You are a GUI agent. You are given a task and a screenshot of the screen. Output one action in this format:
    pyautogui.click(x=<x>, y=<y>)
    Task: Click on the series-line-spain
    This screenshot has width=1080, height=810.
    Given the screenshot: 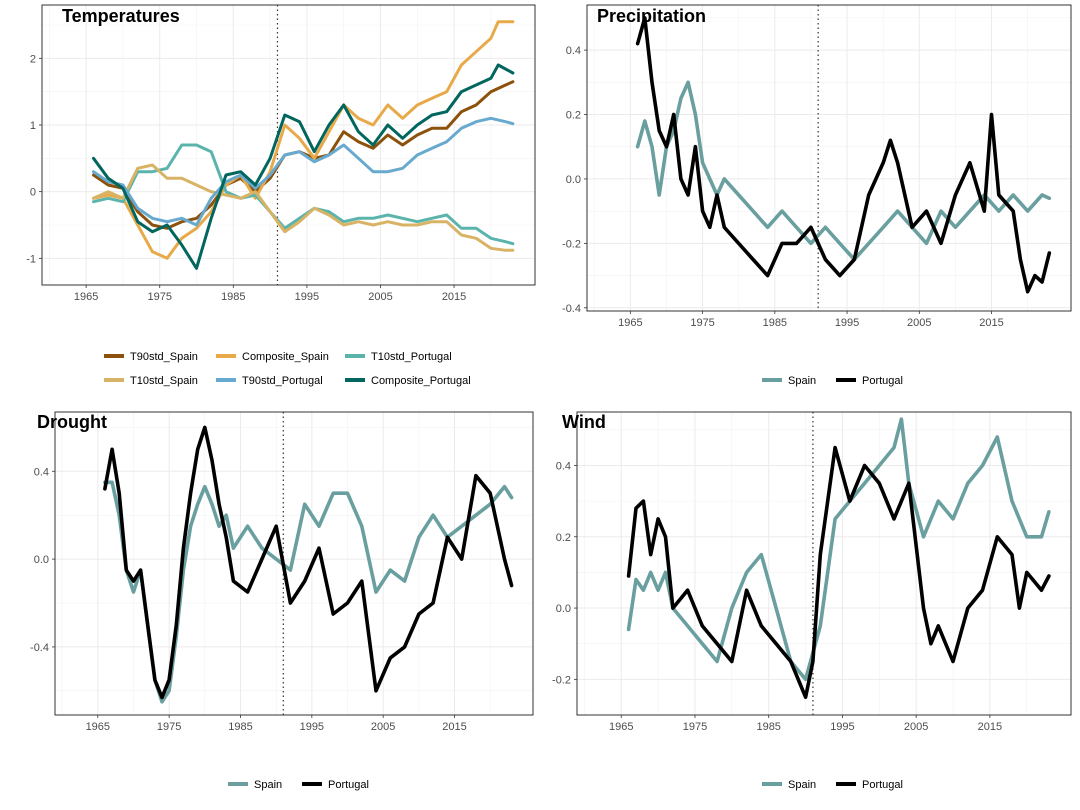 What is the action you would take?
    pyautogui.click(x=838, y=549)
    